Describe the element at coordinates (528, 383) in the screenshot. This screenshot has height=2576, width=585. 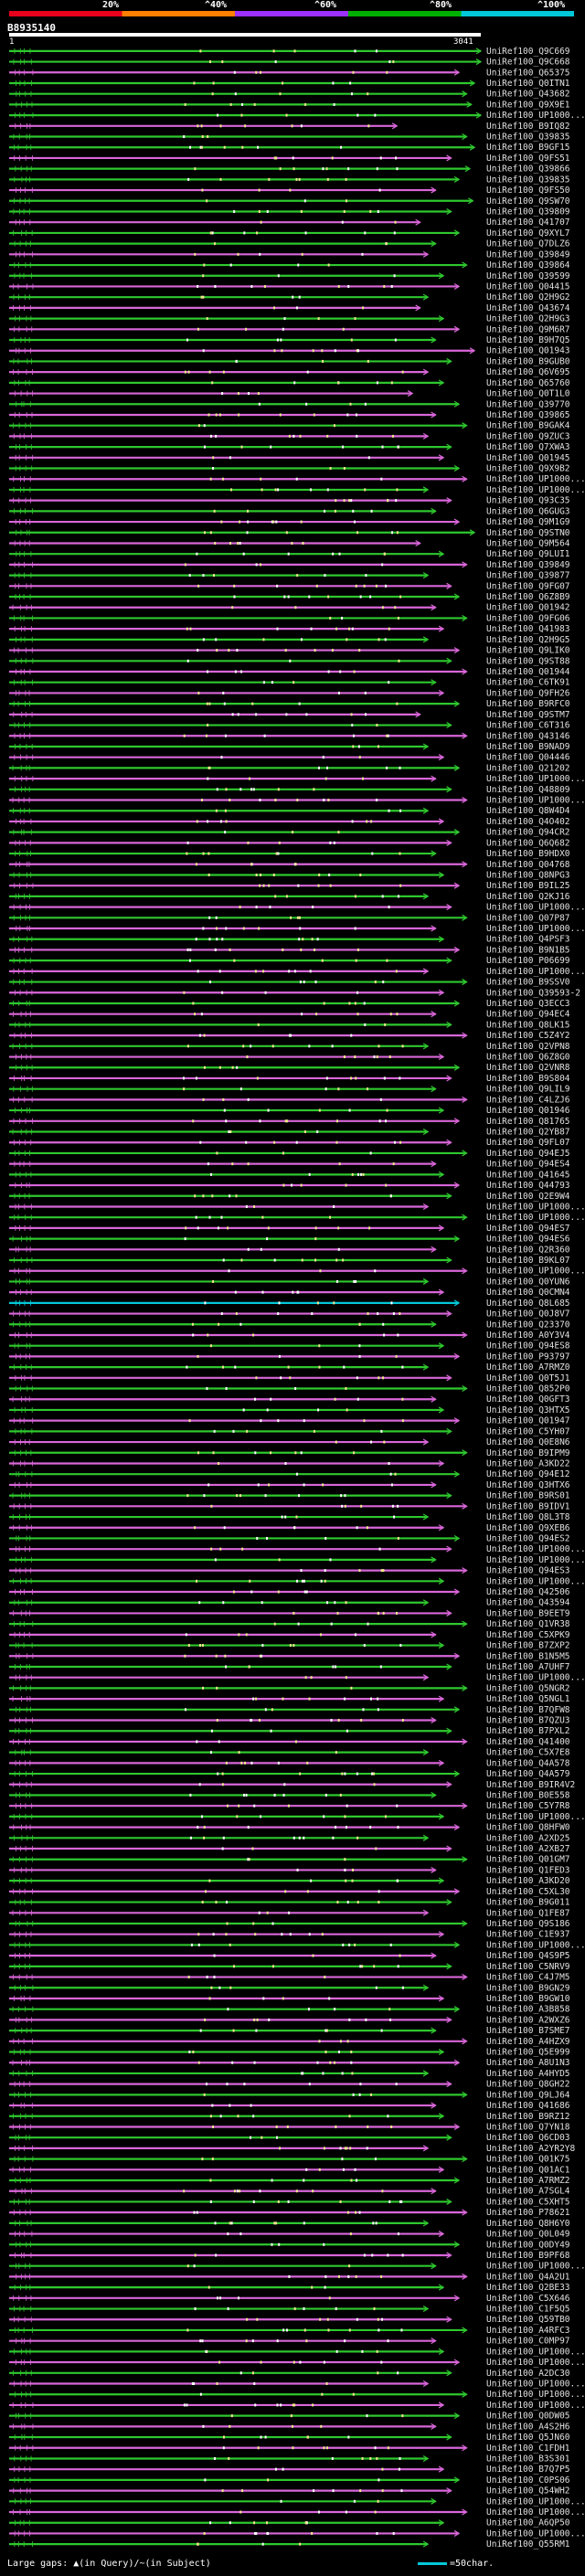
I see `hit-label: UniRef100_Q65760` at that location.